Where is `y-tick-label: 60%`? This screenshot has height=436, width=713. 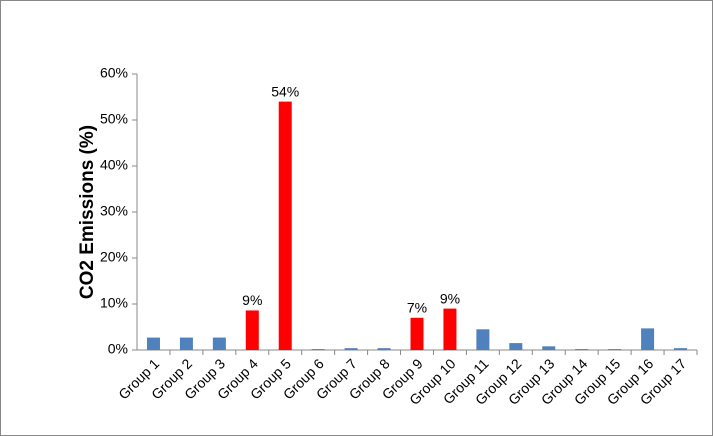 y-tick-label: 60% is located at coordinates (114, 73).